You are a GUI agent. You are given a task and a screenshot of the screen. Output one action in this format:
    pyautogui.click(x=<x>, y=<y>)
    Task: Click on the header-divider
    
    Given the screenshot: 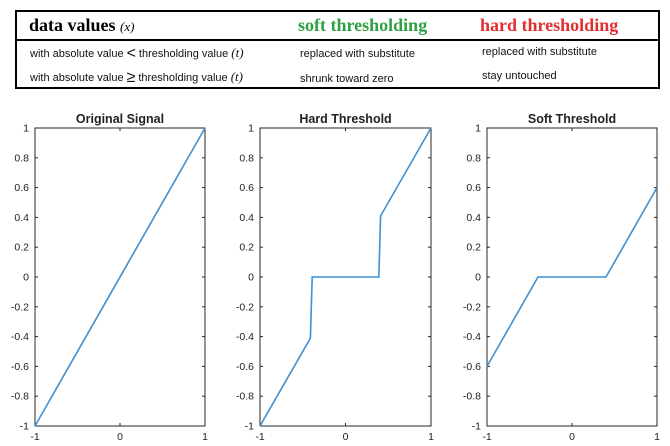 What is the action you would take?
    pyautogui.click(x=337, y=40)
    